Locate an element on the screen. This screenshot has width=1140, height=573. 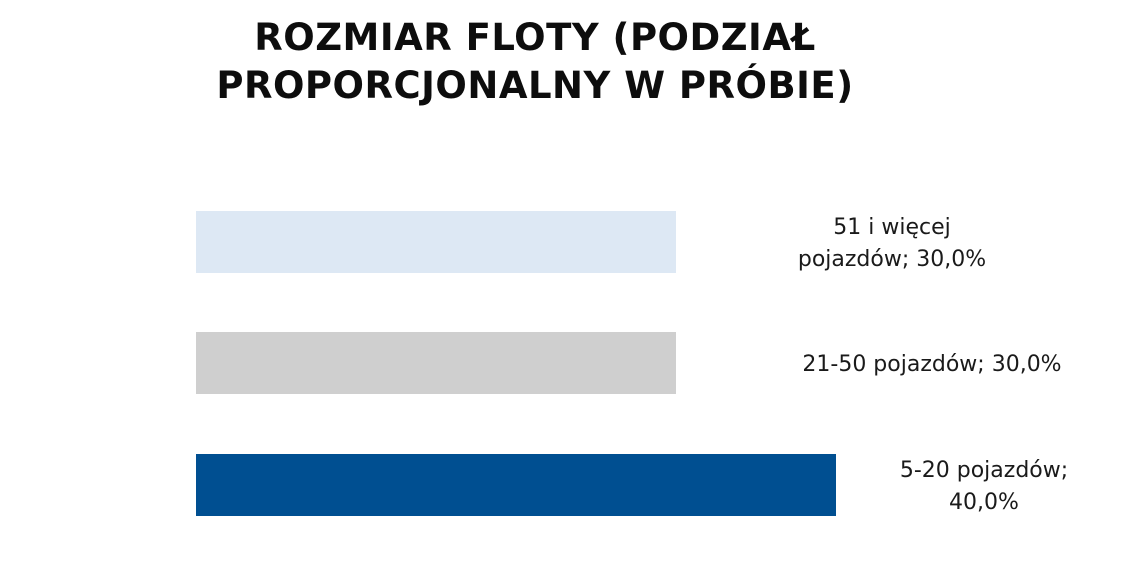
data-label-2-line-1: 21-50 pojazdów; 30,0% is located at coordinates (931, 364).